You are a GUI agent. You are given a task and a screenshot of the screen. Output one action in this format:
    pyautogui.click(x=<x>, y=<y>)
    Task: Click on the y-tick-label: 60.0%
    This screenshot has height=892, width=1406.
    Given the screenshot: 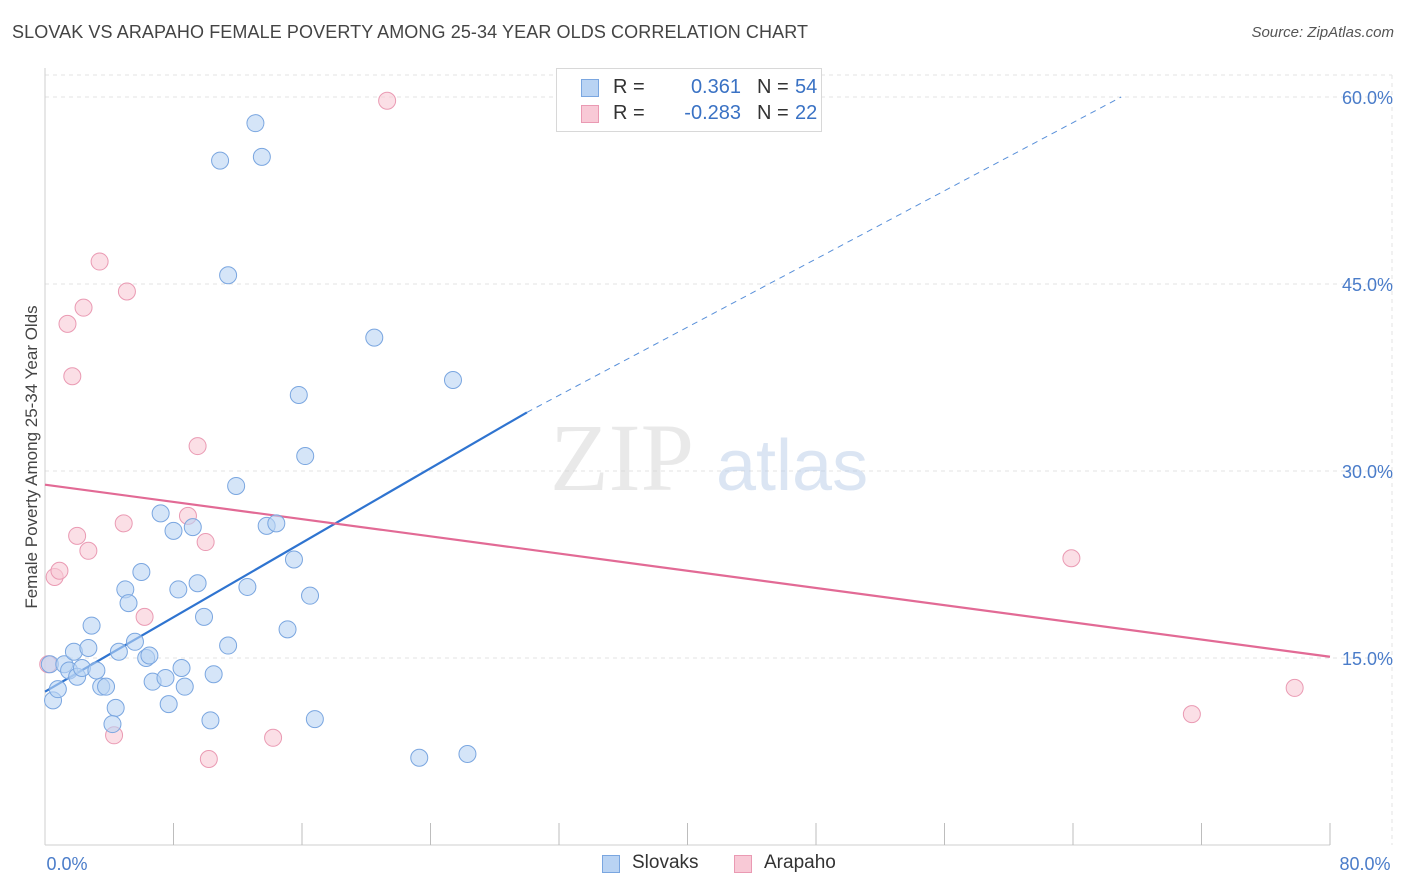 What is the action you would take?
    pyautogui.click(x=1367, y=98)
    